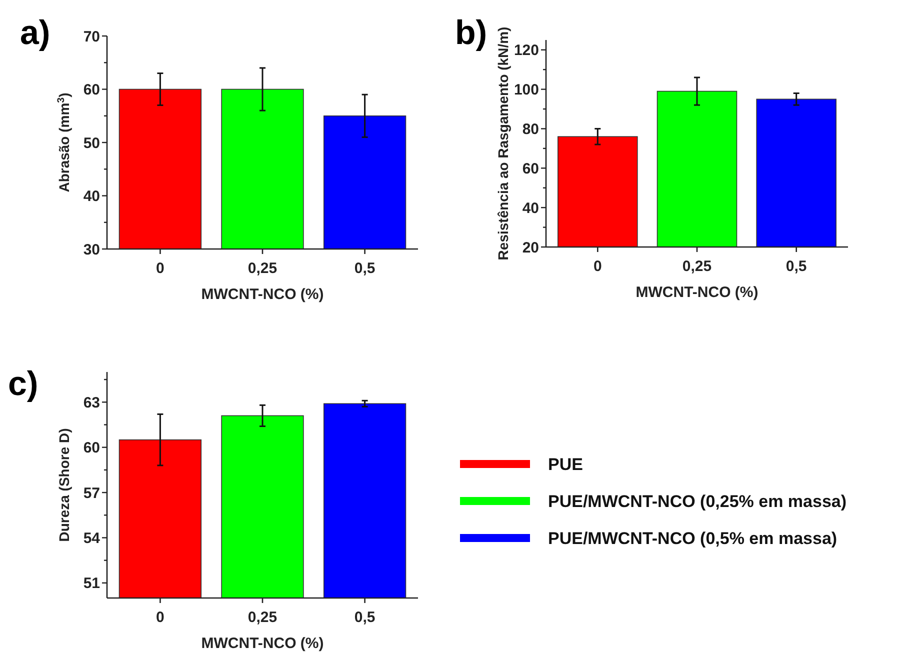 The image size is (901, 661). Describe the element at coordinates (91, 249) in the screenshot. I see `y-tick-label: 30` at that location.